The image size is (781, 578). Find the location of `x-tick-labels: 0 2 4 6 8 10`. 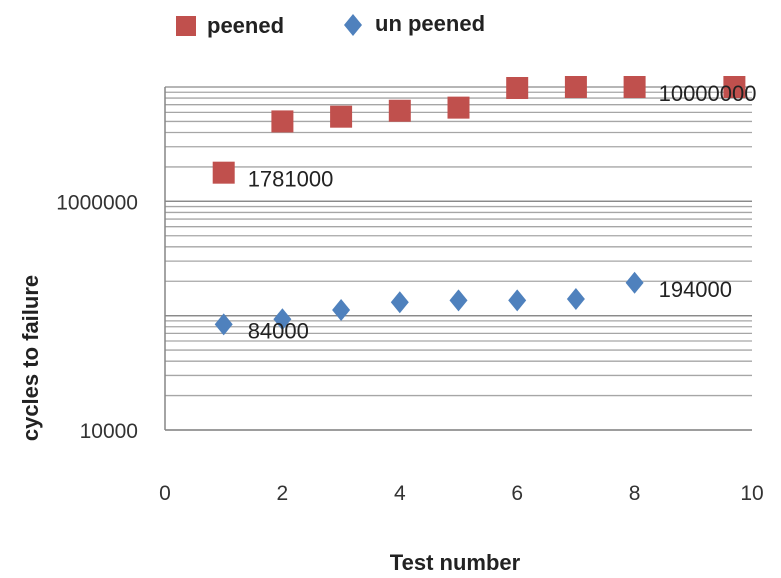

x-tick-labels: 0 2 4 6 8 10 is located at coordinates (461, 493).